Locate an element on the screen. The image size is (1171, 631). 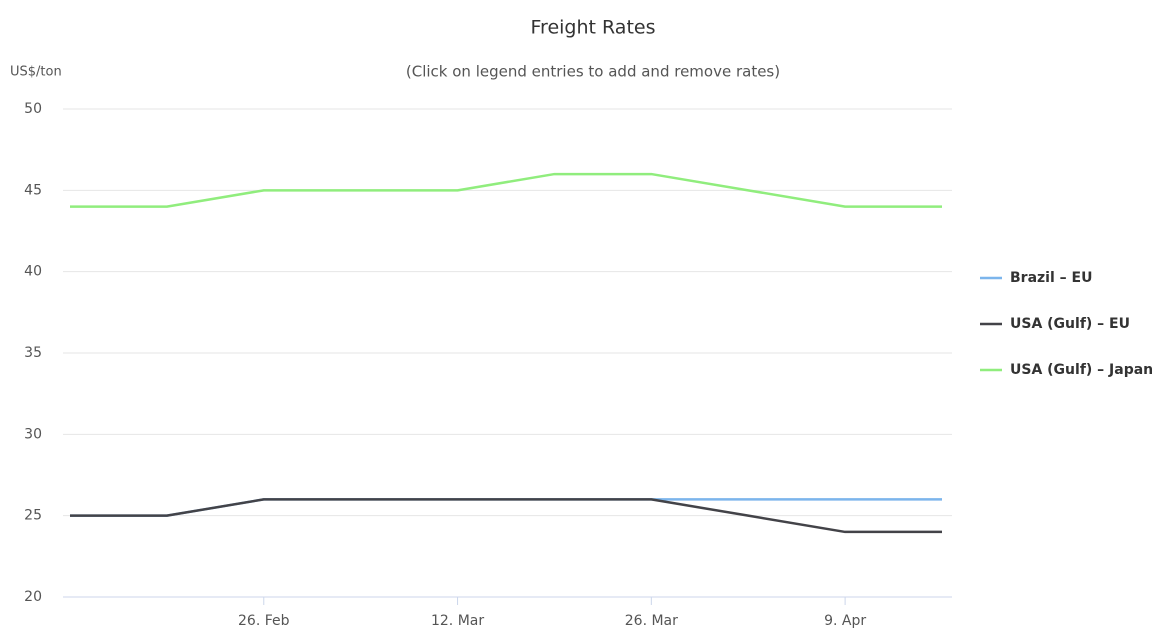
y-tick-label: 45 is located at coordinates (33, 190).